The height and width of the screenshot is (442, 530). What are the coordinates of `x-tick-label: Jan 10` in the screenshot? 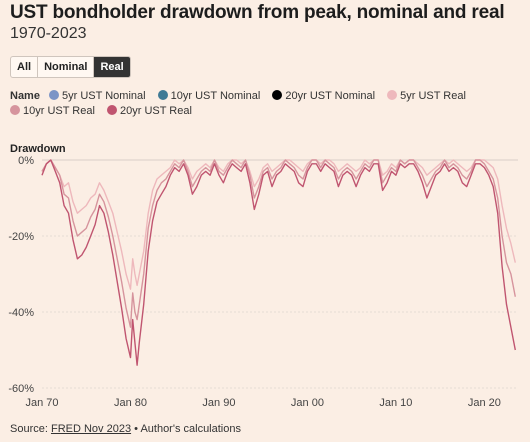 It's located at (395, 403).